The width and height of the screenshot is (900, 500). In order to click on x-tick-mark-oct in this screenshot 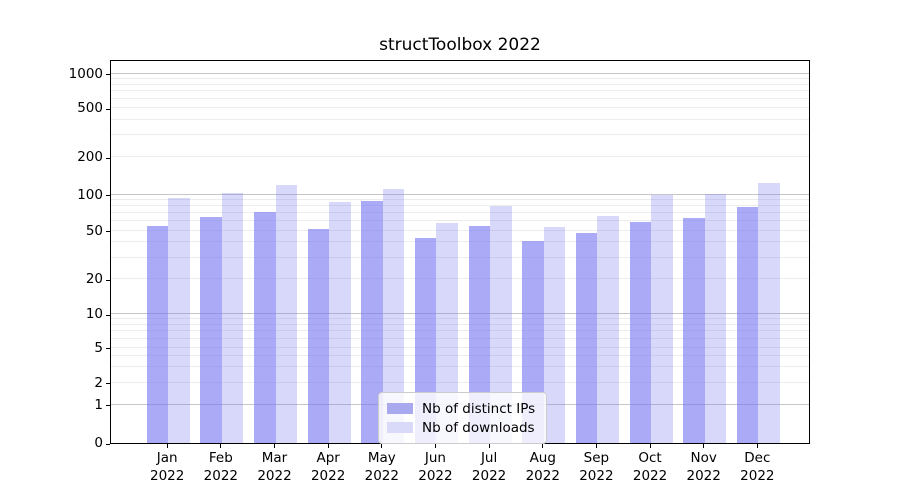, I will do `click(650, 446)`.